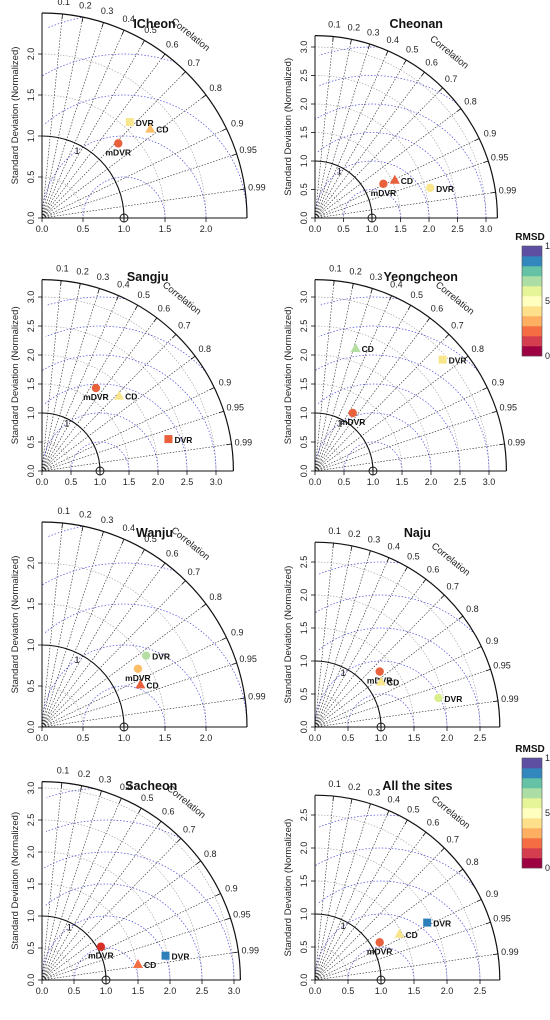  I want to click on y-tick-label: 0.0, so click(304, 218).